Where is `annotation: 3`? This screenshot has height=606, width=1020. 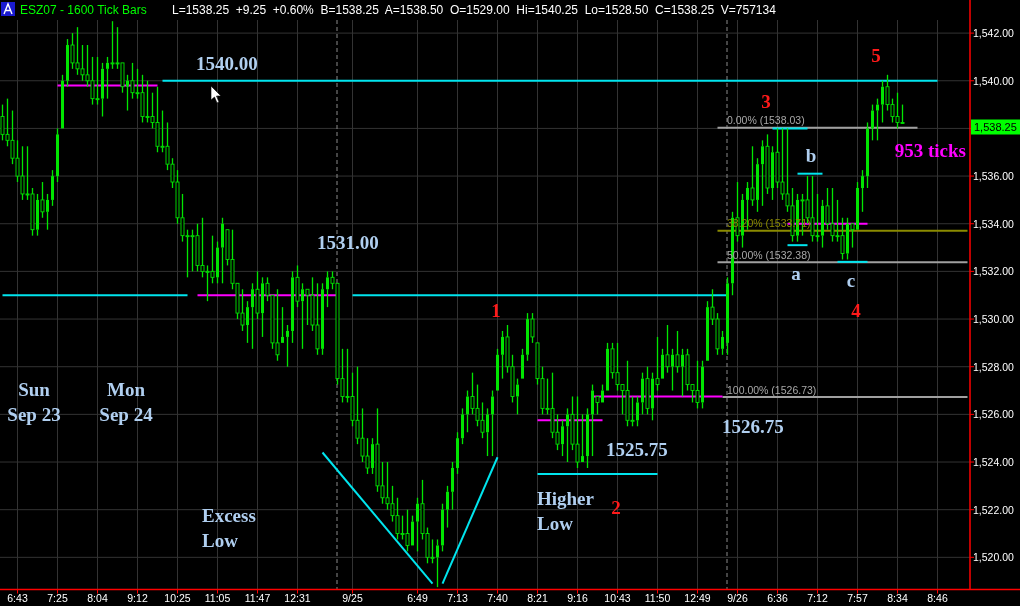 annotation: 3 is located at coordinates (766, 101).